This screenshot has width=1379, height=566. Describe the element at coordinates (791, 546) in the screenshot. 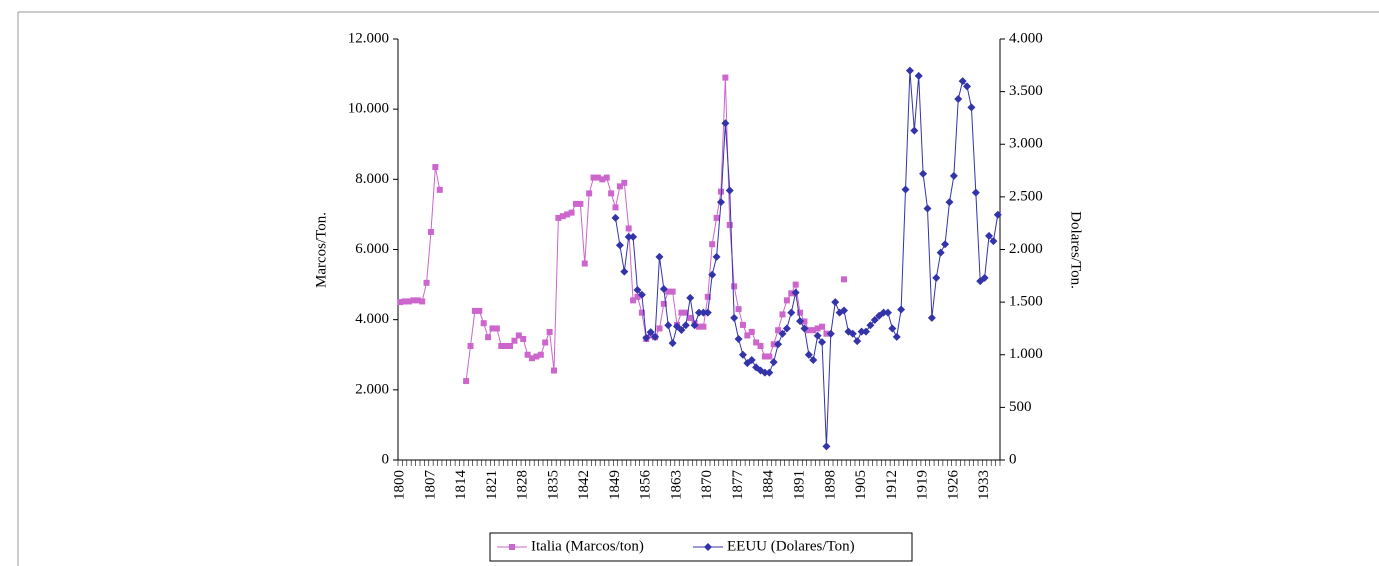

I see `legend-label: EEUU (Dolares/Ton)` at that location.